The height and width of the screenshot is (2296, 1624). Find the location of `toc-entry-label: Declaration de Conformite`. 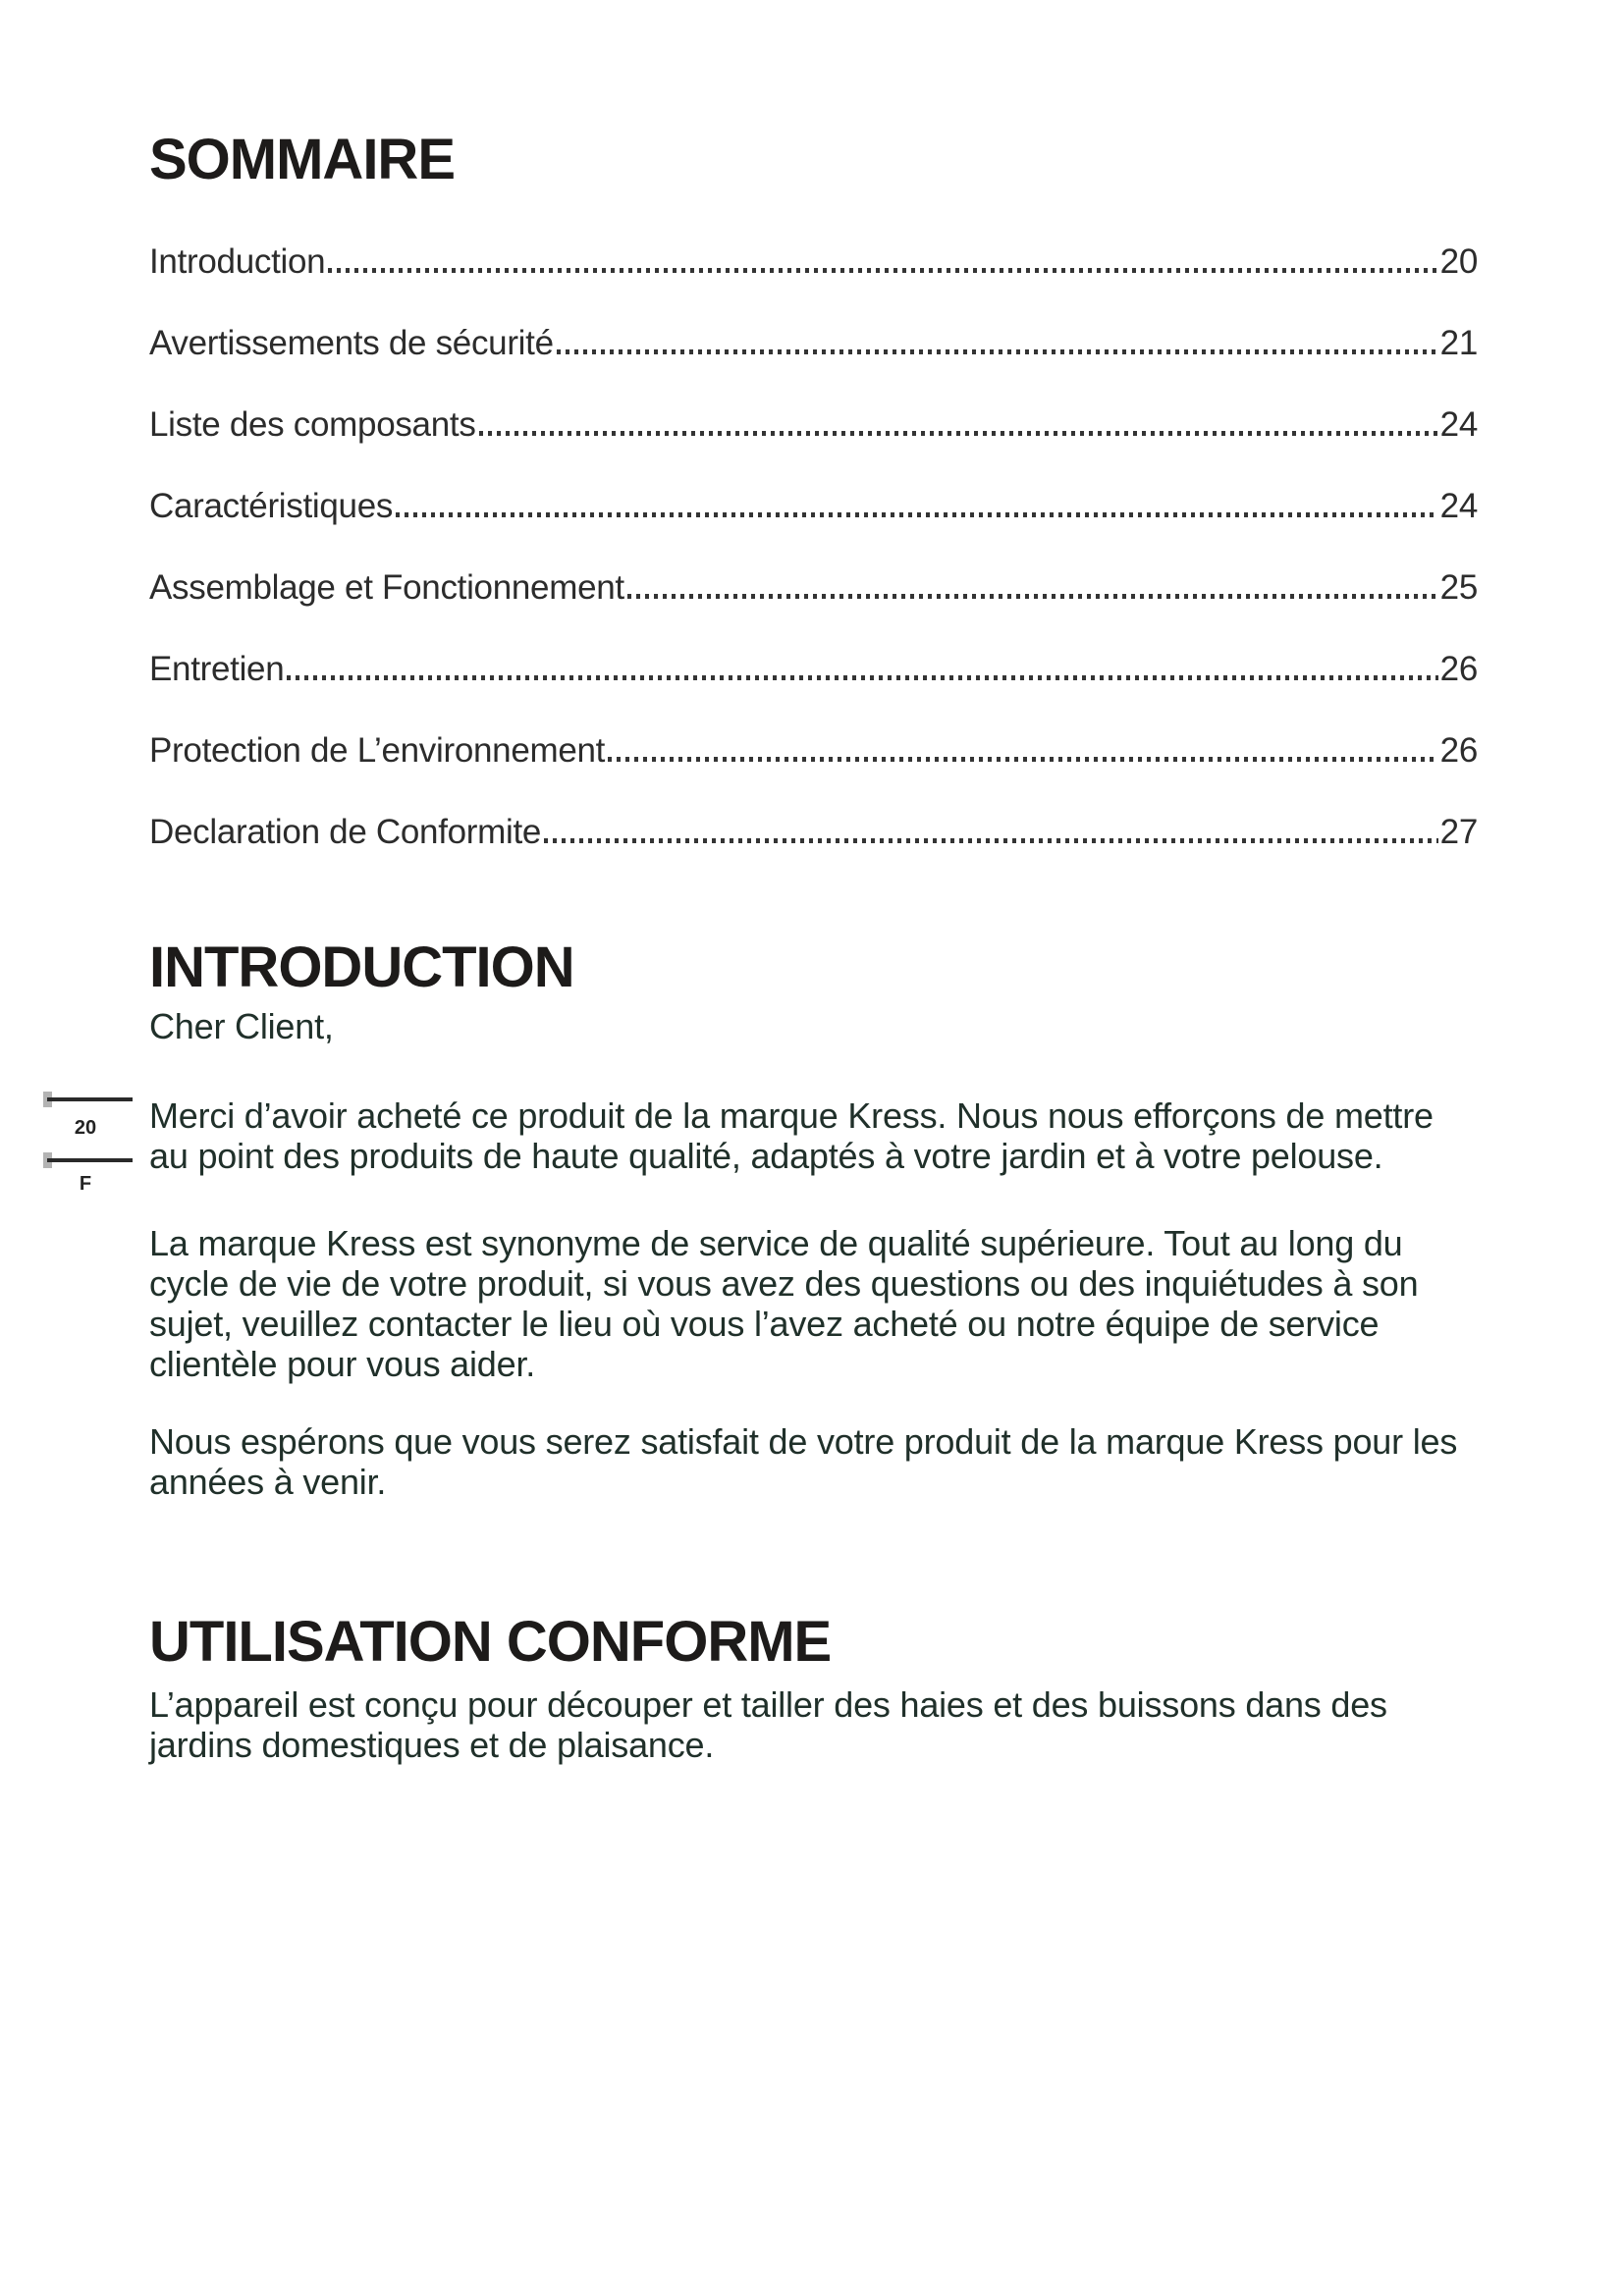

toc-entry-label: Declaration de Conformite is located at coordinates (345, 832).